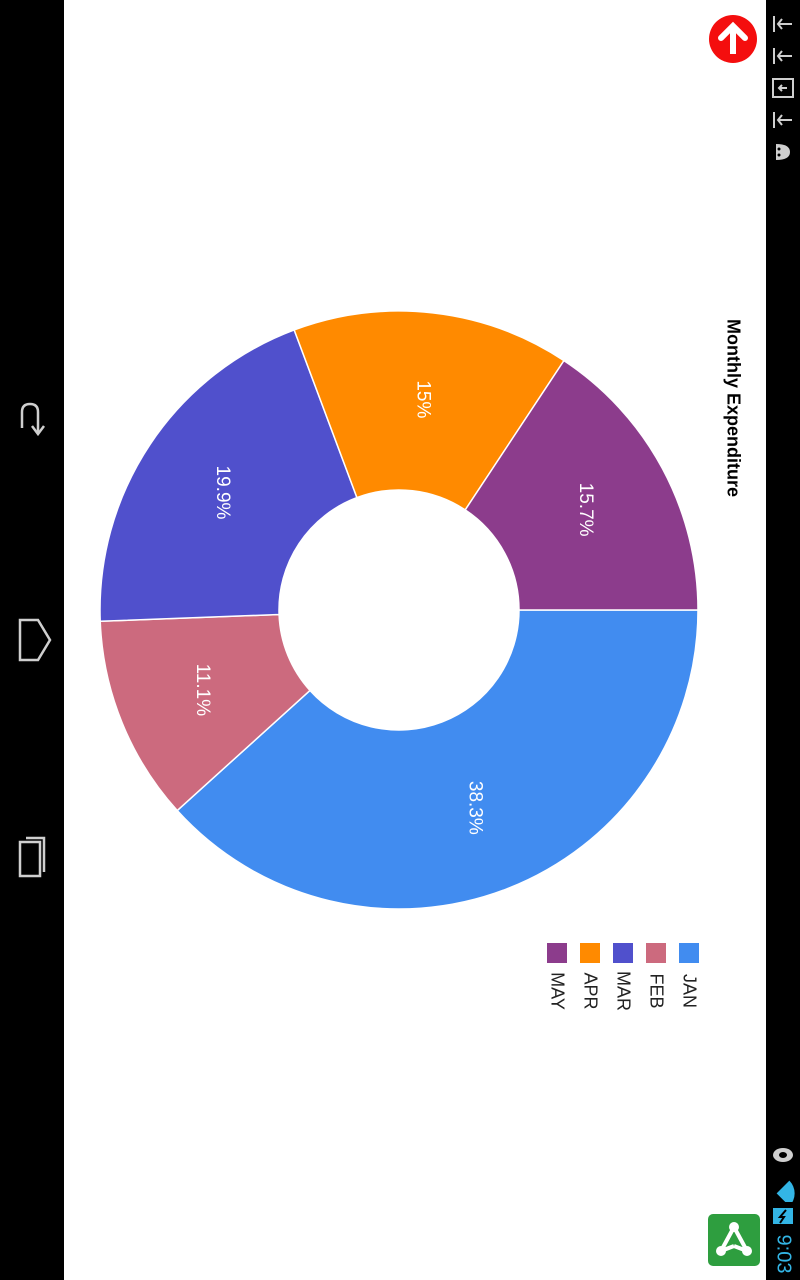  Describe the element at coordinates (785, 1191) in the screenshot. I see `wifi-icon` at that location.